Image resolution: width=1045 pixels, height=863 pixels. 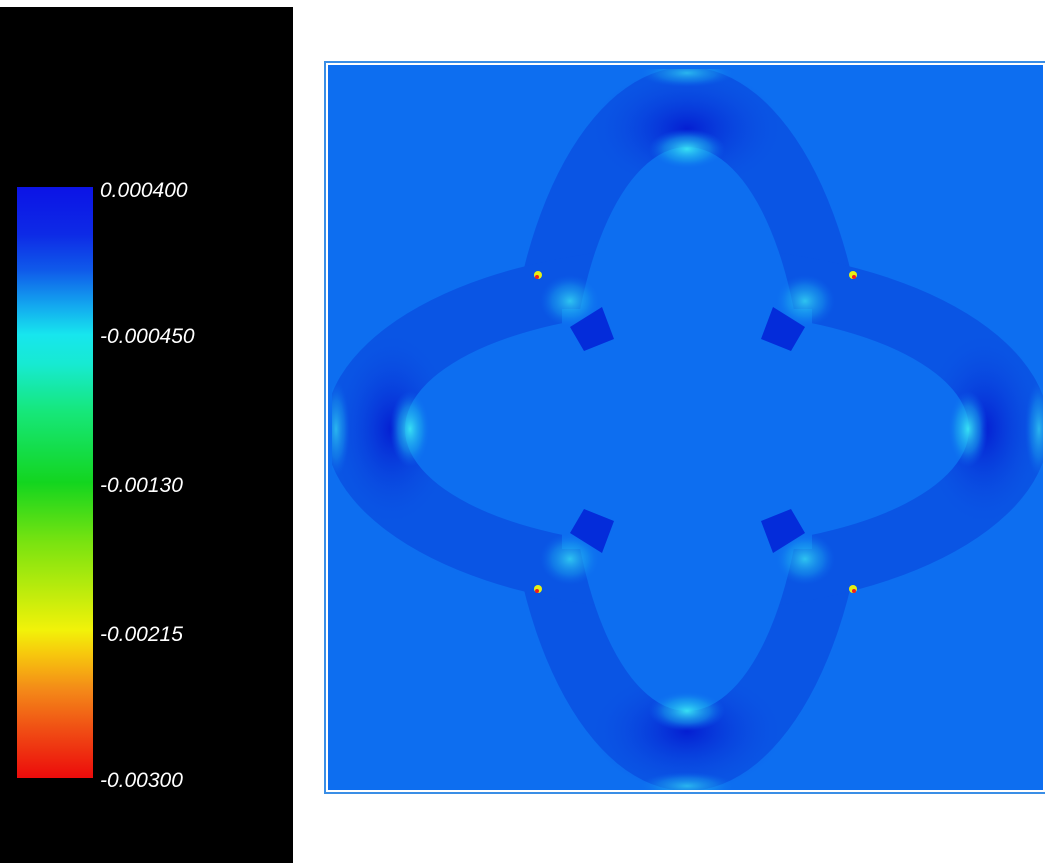 What do you see at coordinates (141, 780) in the screenshot?
I see `legend-tick-min: -0.00300` at bounding box center [141, 780].